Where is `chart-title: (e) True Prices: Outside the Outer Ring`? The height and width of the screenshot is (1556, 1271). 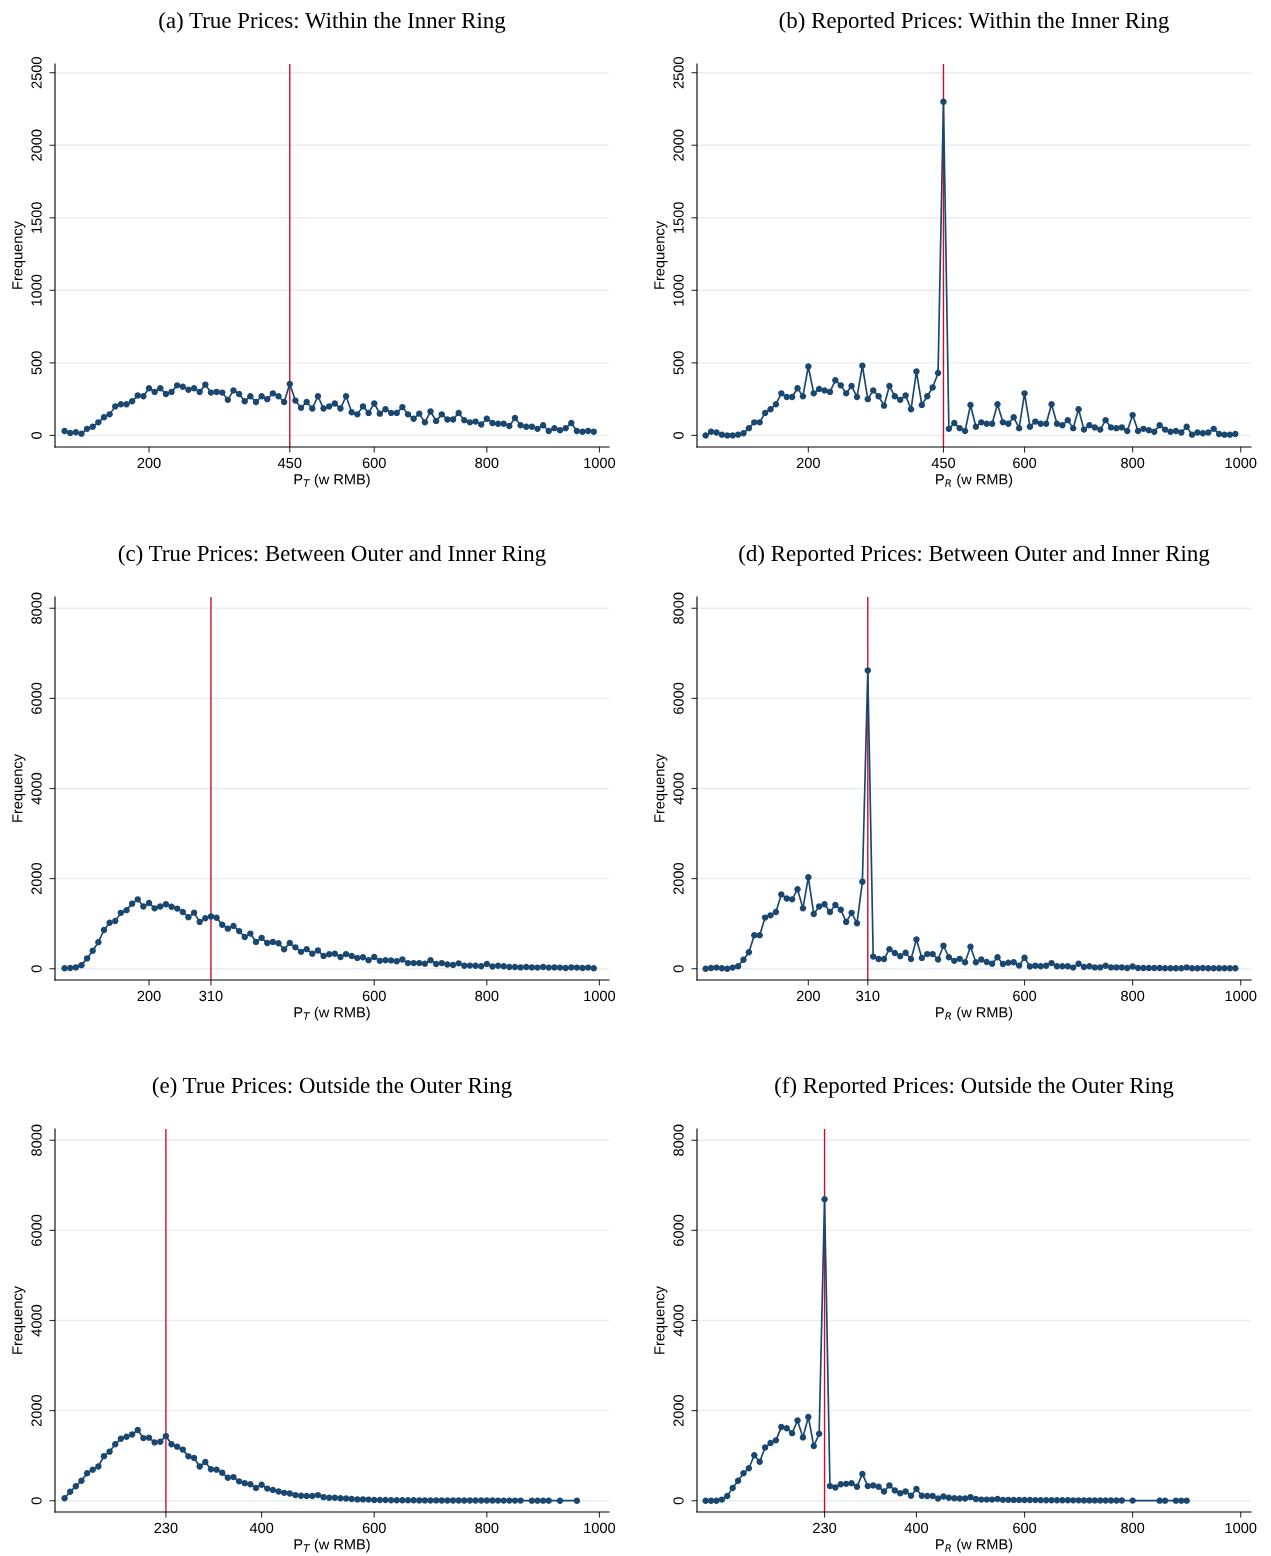 chart-title: (e) True Prices: Outside the Outer Ring is located at coordinates (332, 1087).